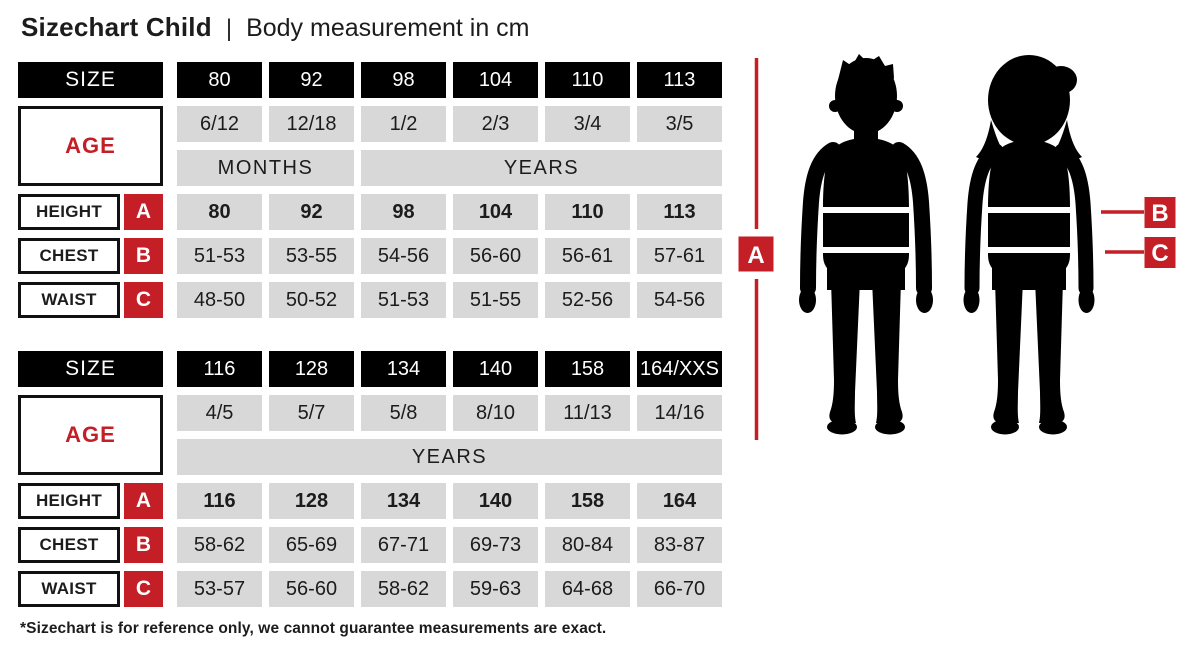  Describe the element at coordinates (116, 27) in the screenshot. I see `page-title: Sizechart Child` at that location.